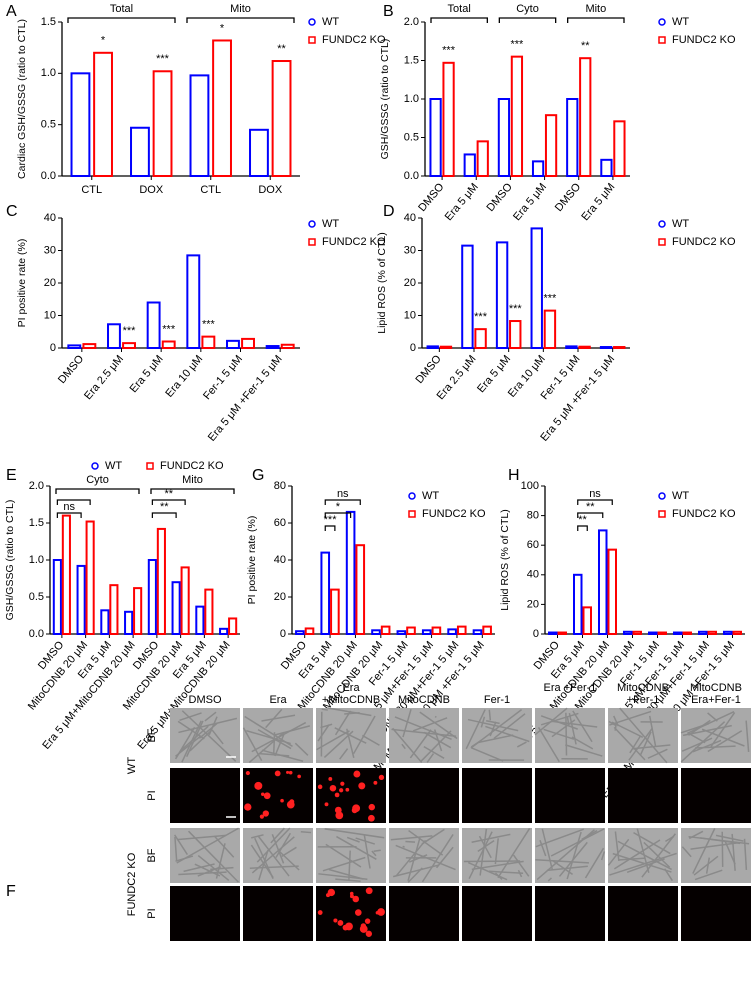 This screenshot has width=756, height=999. What do you see at coordinates (411, 22) in the screenshot?
I see `y-tick-label: 2.0` at bounding box center [411, 22].